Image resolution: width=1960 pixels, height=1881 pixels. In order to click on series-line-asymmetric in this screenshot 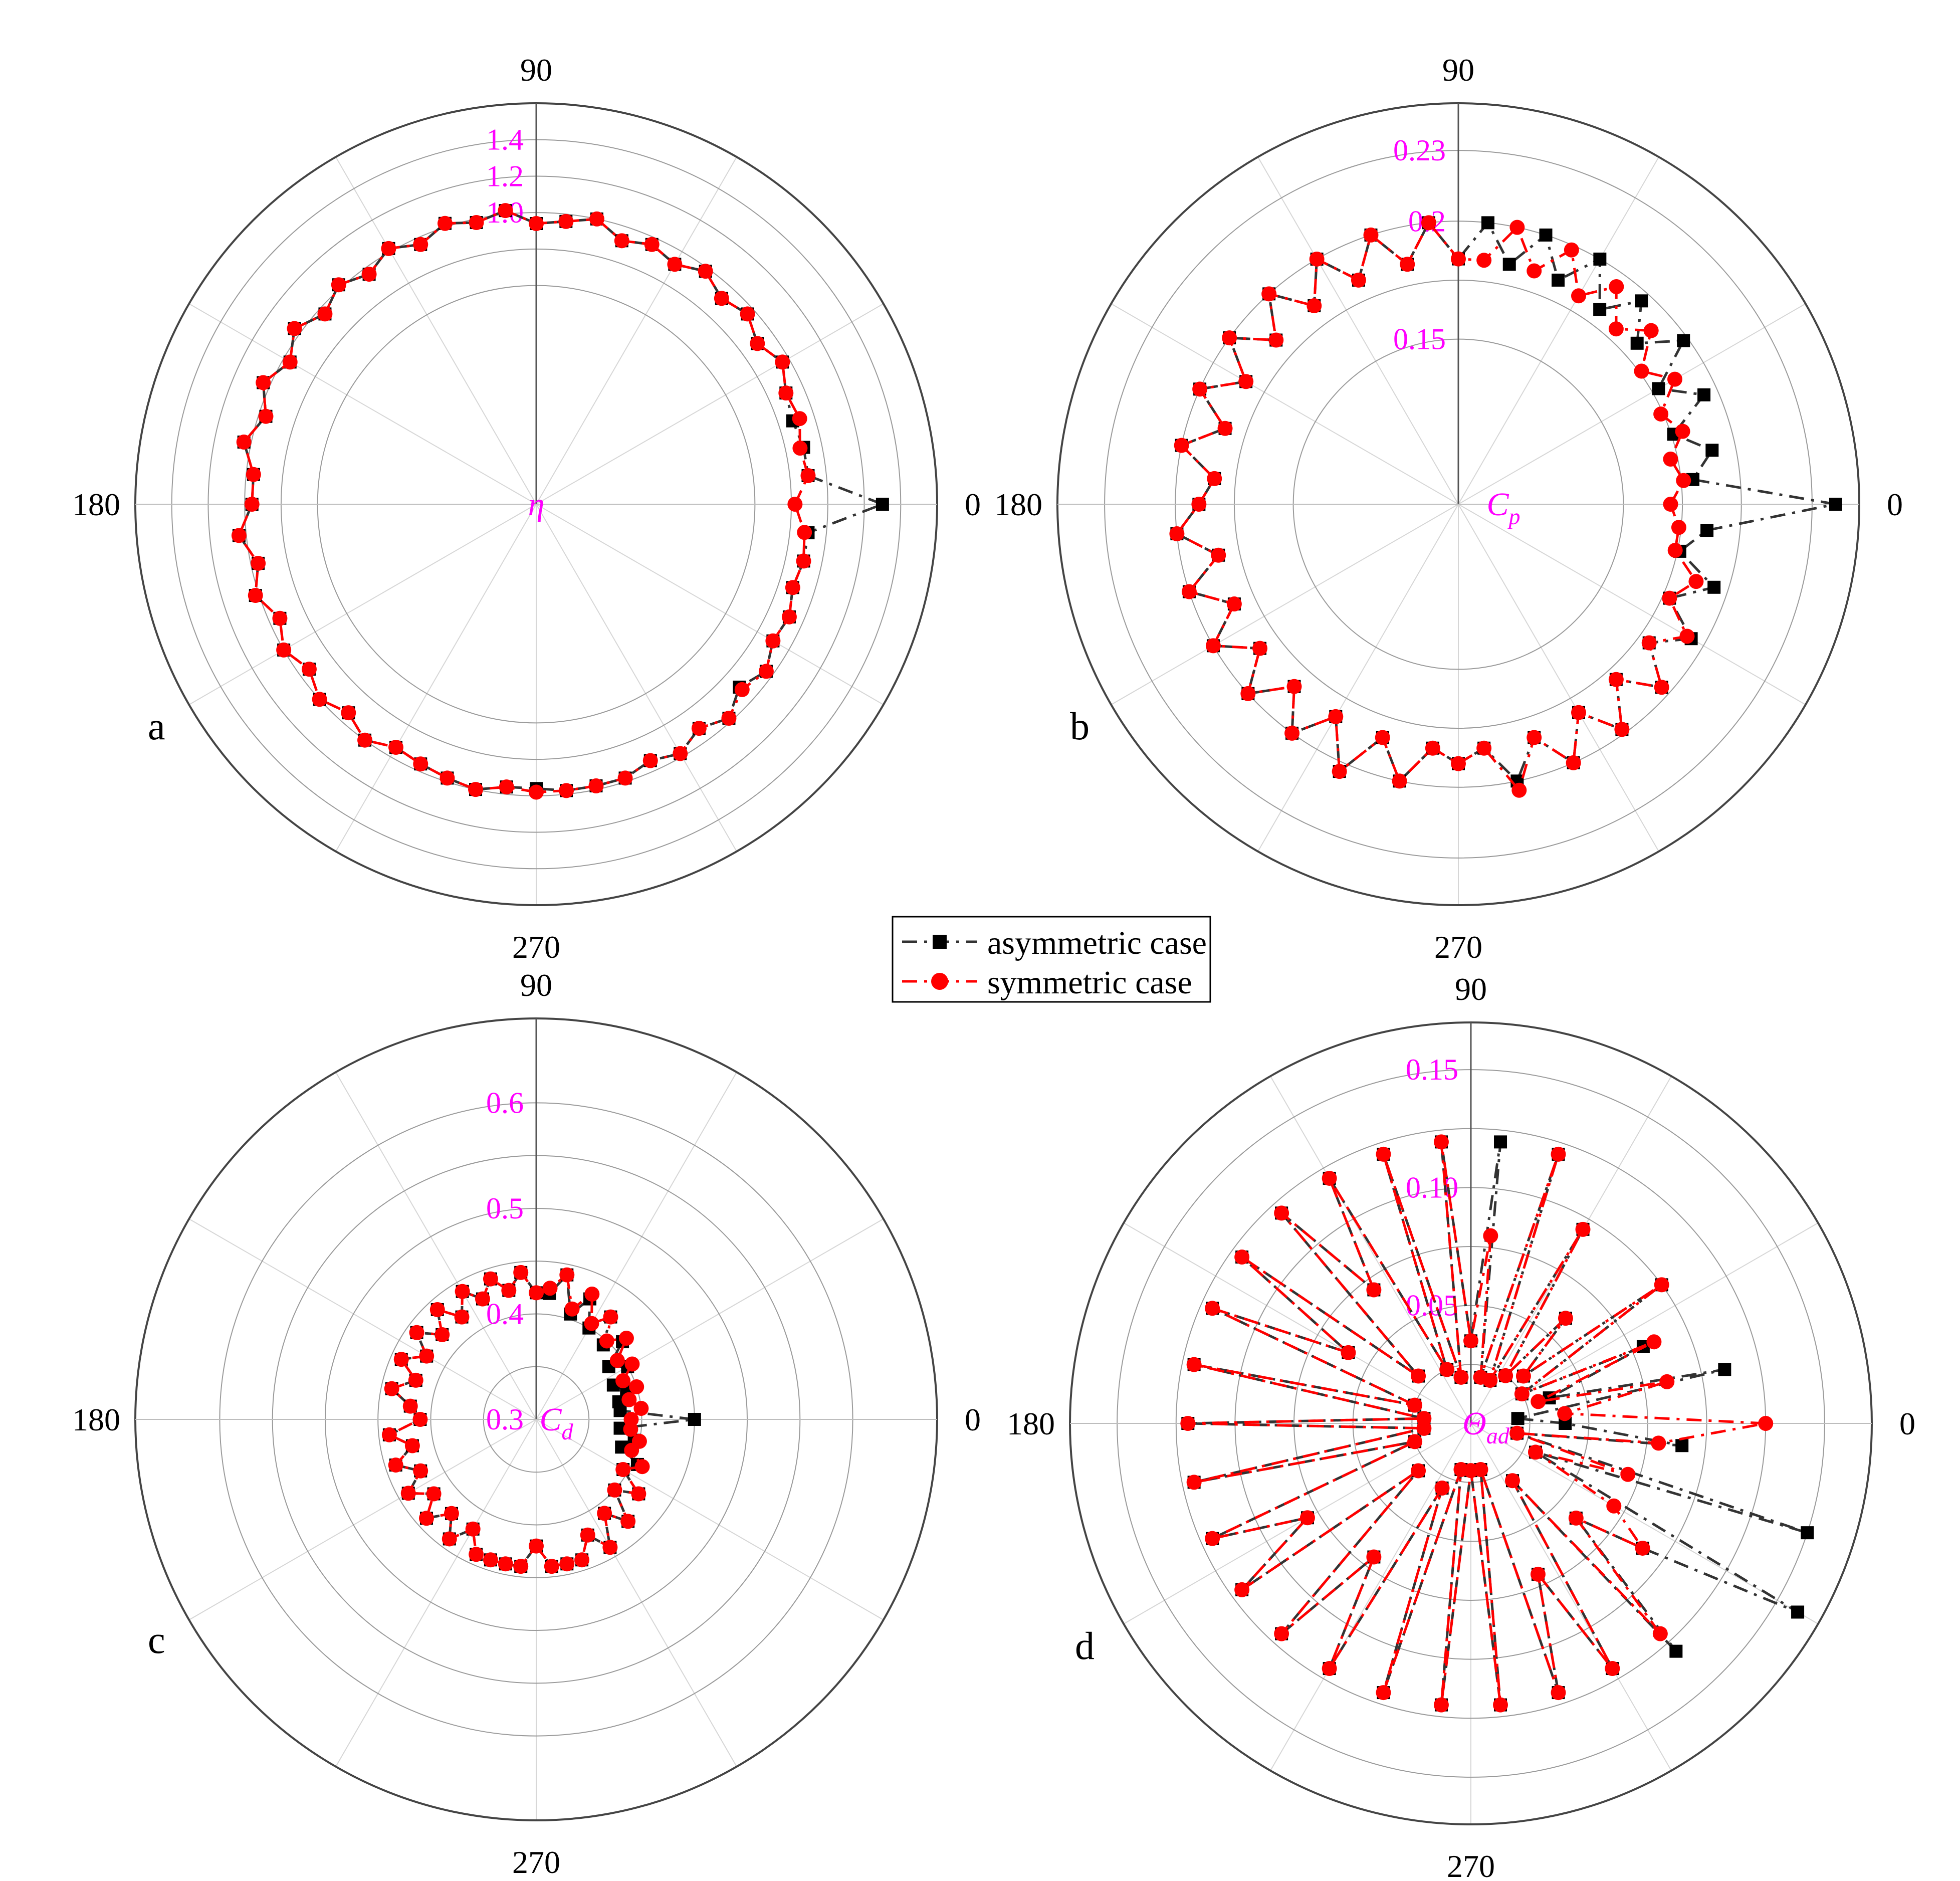, I will do `click(562, 500)`.